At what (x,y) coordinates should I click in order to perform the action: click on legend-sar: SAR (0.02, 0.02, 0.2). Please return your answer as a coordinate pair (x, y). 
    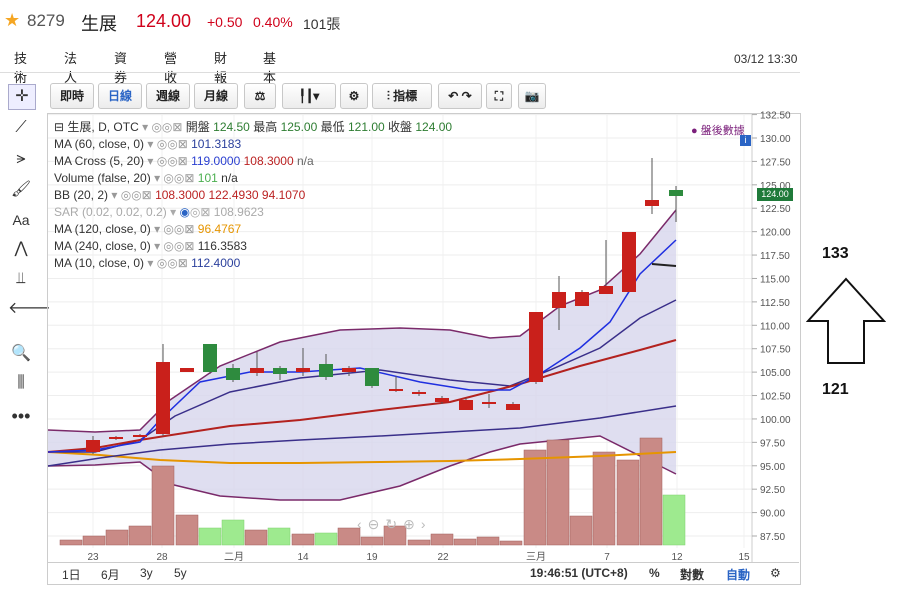
    Looking at the image, I should click on (110, 212).